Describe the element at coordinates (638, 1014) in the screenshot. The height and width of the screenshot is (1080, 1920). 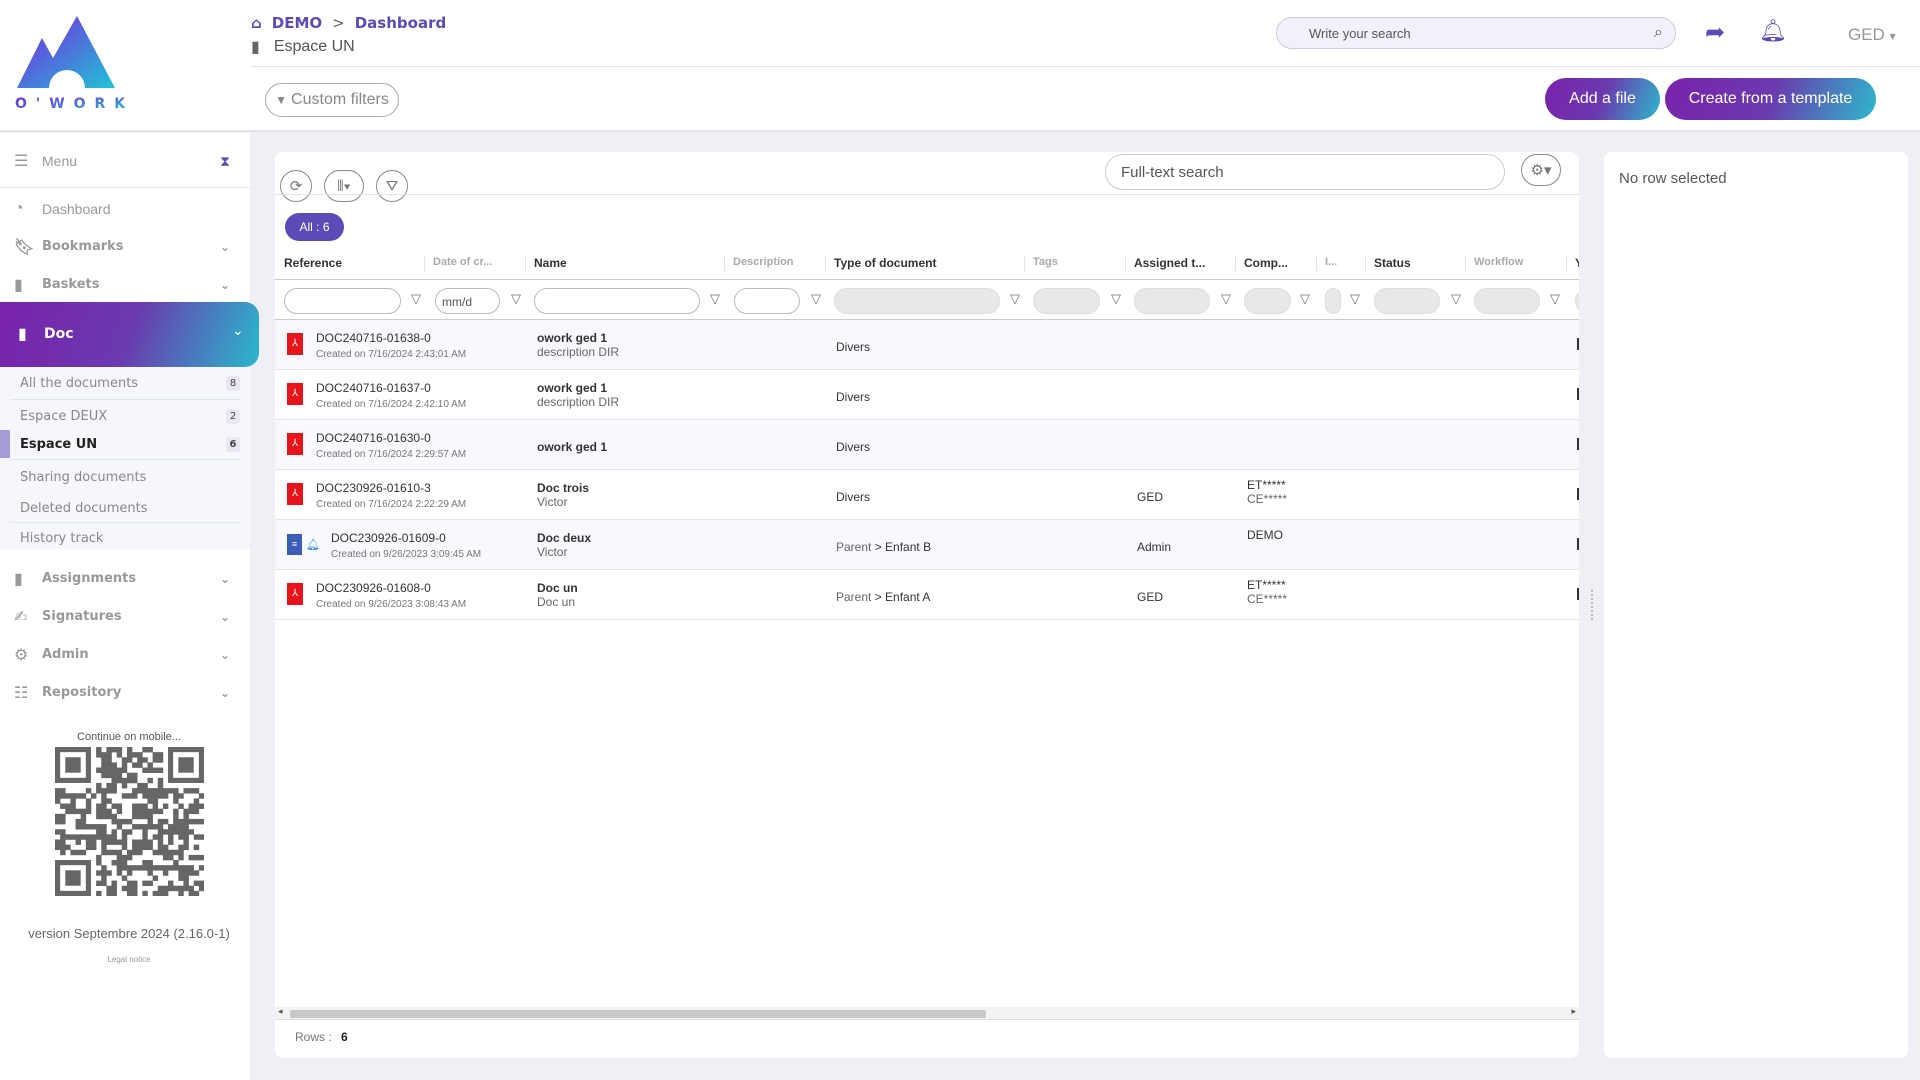
I see `scrollbar-thumb` at that location.